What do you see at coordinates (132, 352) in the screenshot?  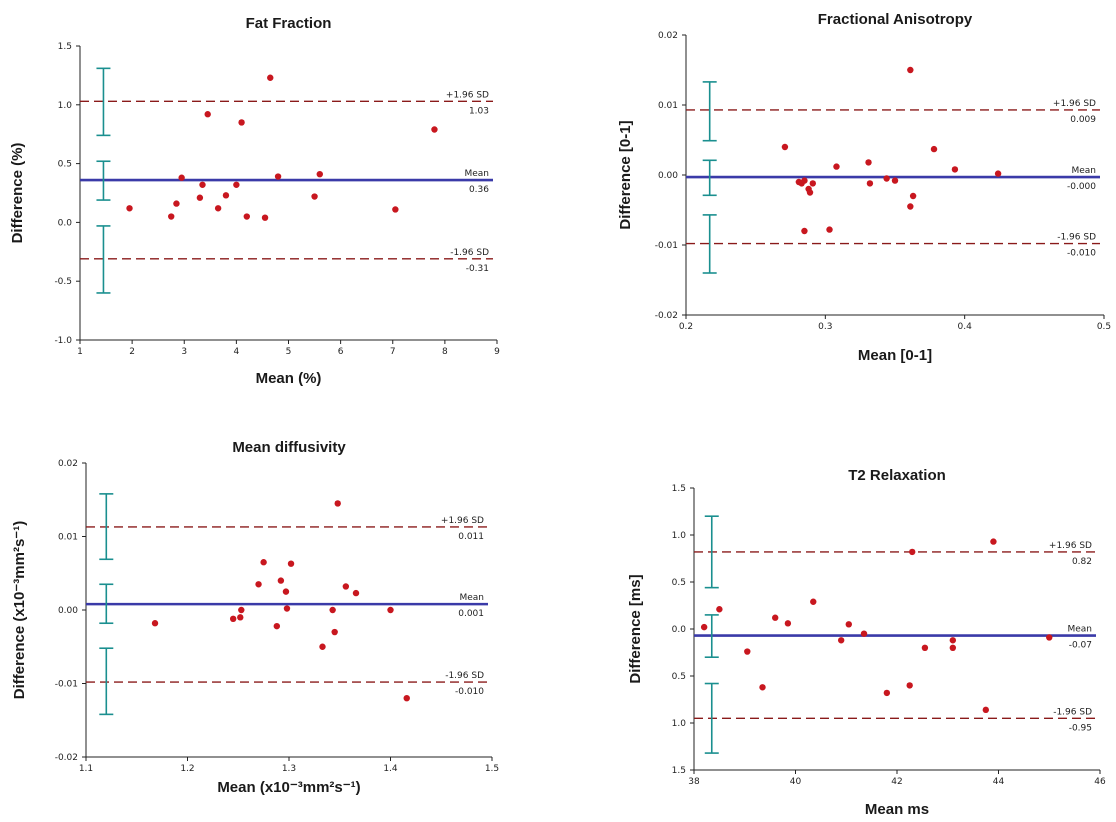 I see `x-tick-label: 2` at bounding box center [132, 352].